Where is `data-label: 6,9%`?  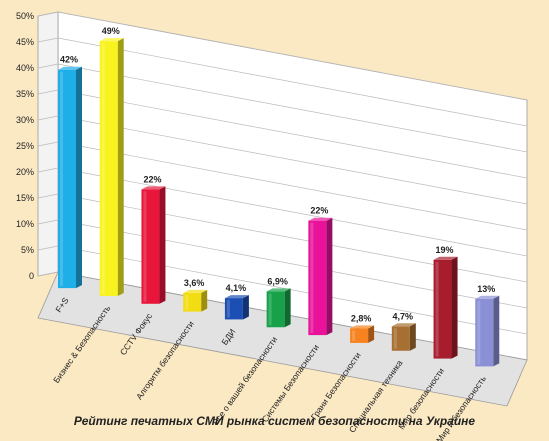
data-label: 6,9% is located at coordinates (277, 281).